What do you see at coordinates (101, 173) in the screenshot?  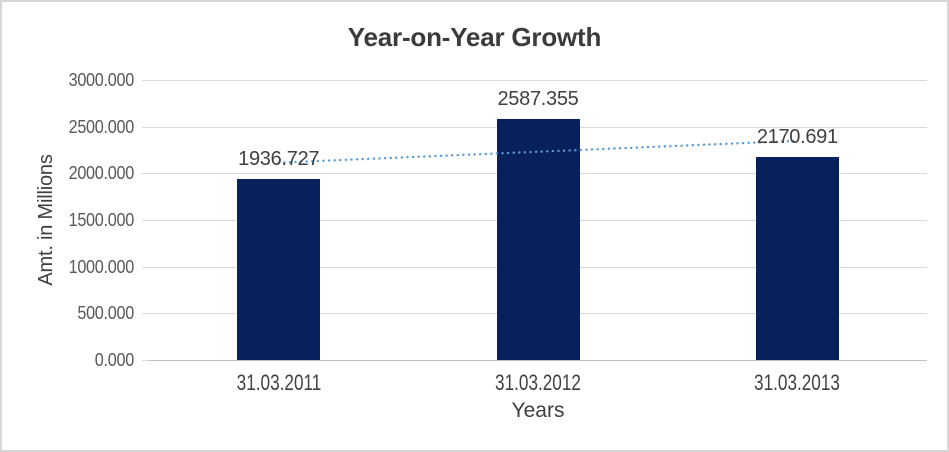 I see `y-axis-tick-label: 2000.000` at bounding box center [101, 173].